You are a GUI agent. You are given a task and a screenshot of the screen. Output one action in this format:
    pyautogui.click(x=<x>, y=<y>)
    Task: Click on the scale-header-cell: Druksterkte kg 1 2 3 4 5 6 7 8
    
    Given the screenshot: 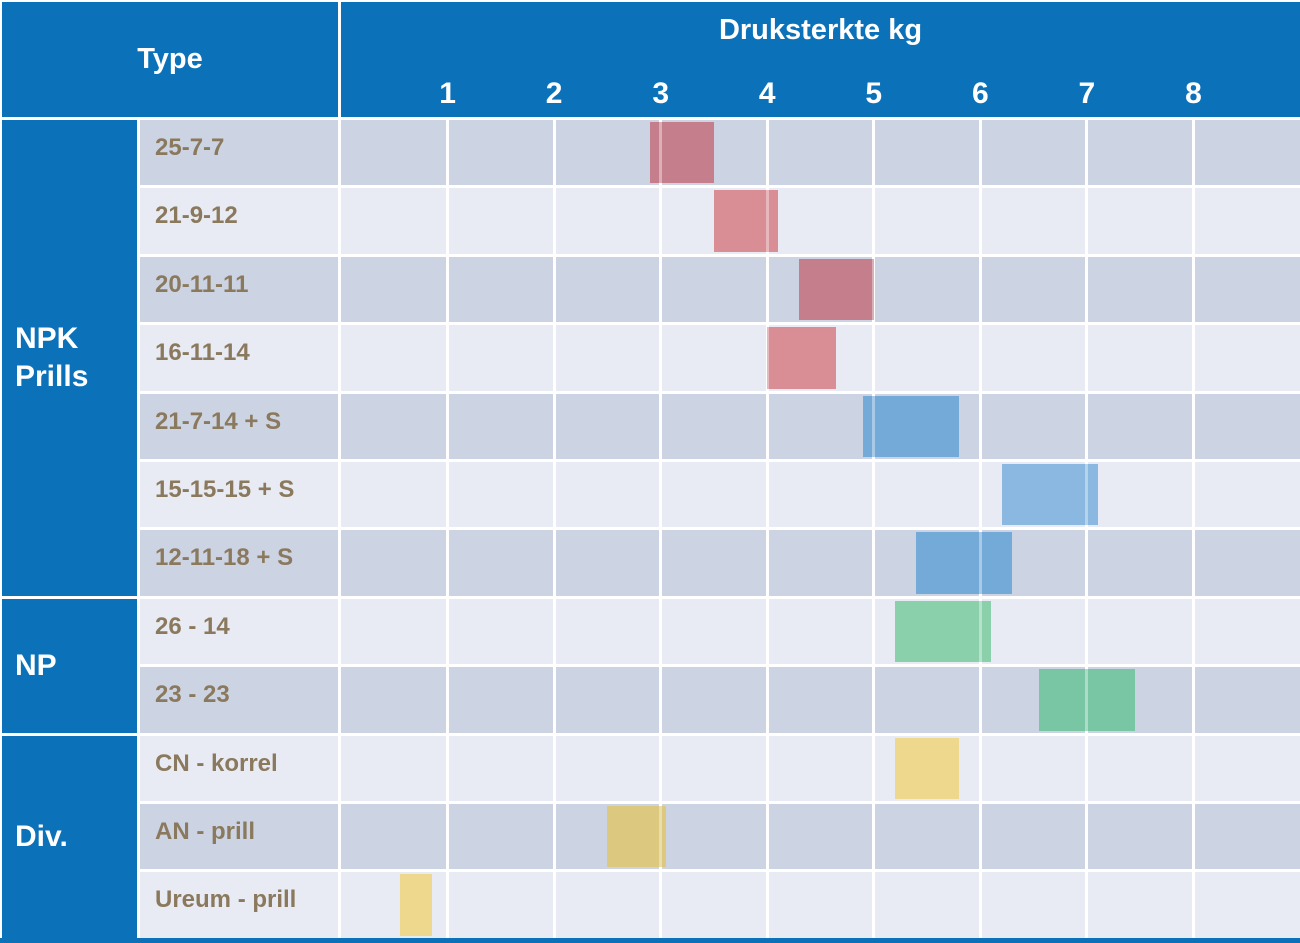 What is the action you would take?
    pyautogui.click(x=820, y=59)
    